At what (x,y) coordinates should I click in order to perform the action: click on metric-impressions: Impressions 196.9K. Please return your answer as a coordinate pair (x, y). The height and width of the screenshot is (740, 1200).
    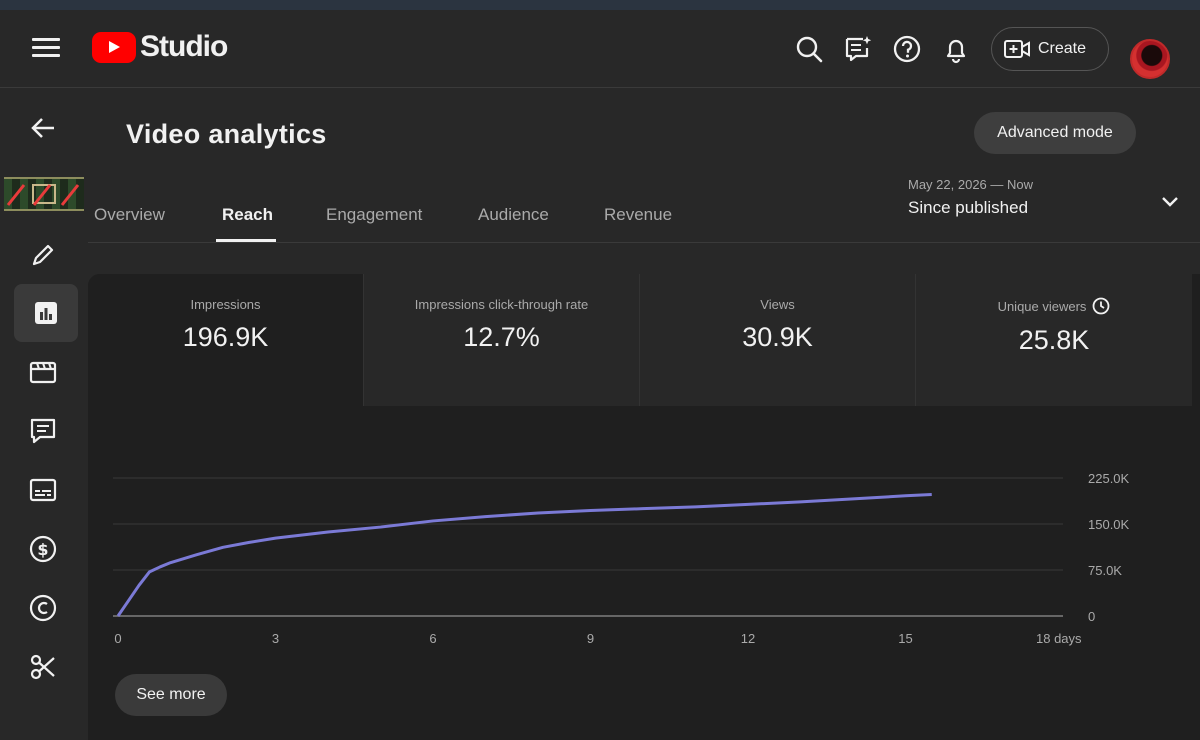
    Looking at the image, I should click on (226, 340).